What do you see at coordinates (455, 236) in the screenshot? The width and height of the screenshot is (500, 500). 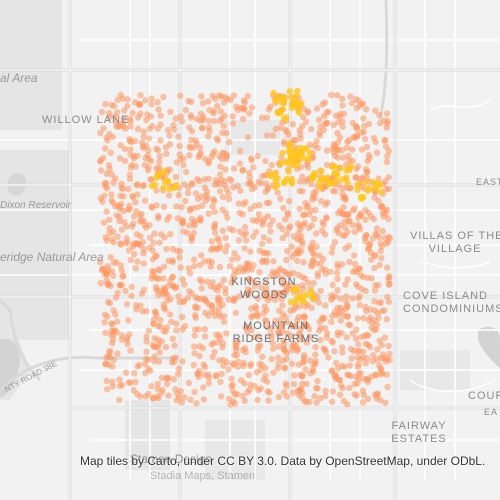 I see `villas-label-line: VILLAS OF THE` at bounding box center [455, 236].